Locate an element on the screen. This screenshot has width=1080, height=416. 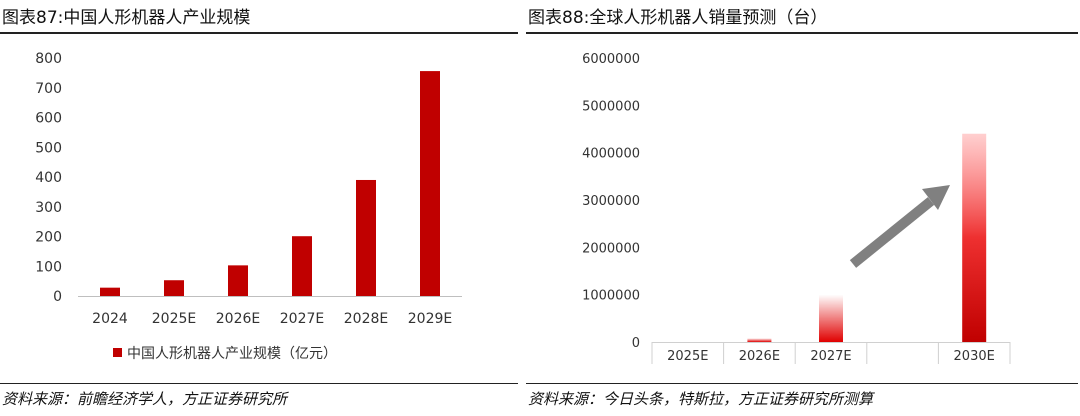
left-chart-title: 图表87:中国人形机器人产业规模 is located at coordinates (126, 18).